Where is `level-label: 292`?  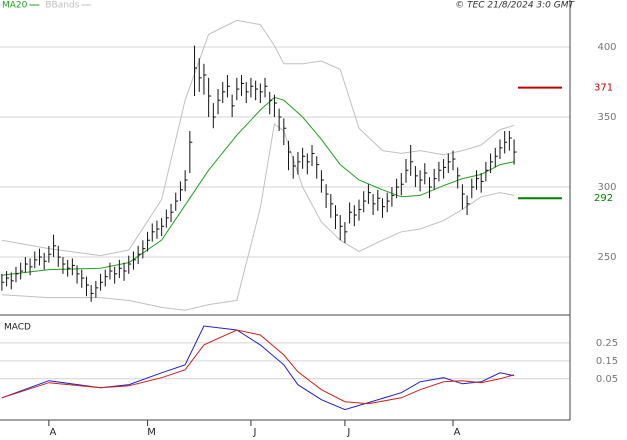
level-label: 292 is located at coordinates (603, 198).